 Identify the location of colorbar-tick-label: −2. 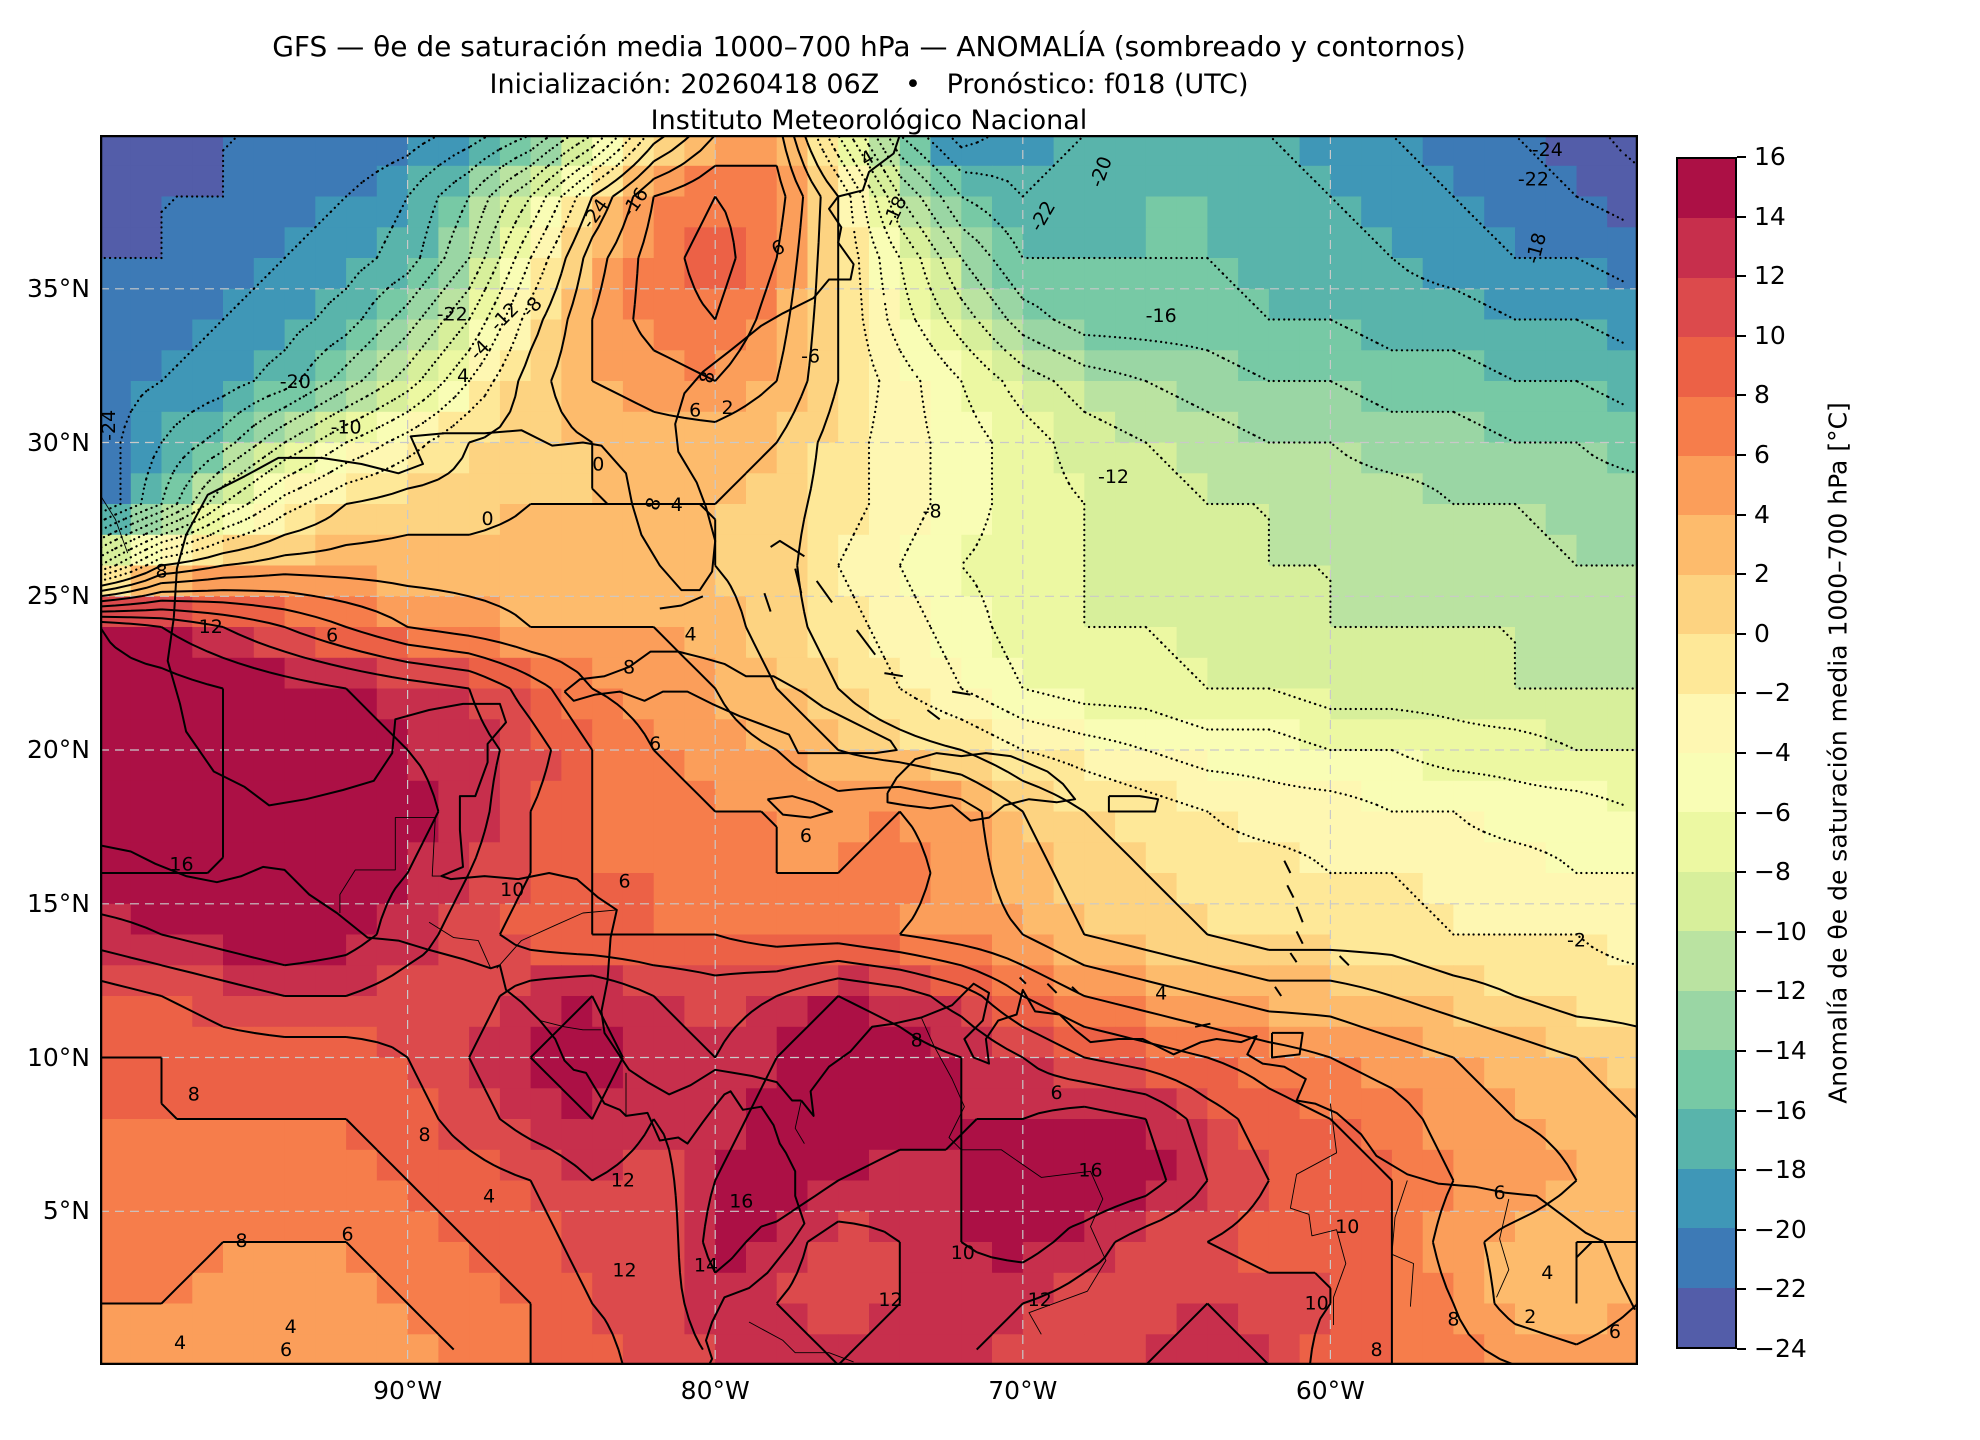
(1772, 693).